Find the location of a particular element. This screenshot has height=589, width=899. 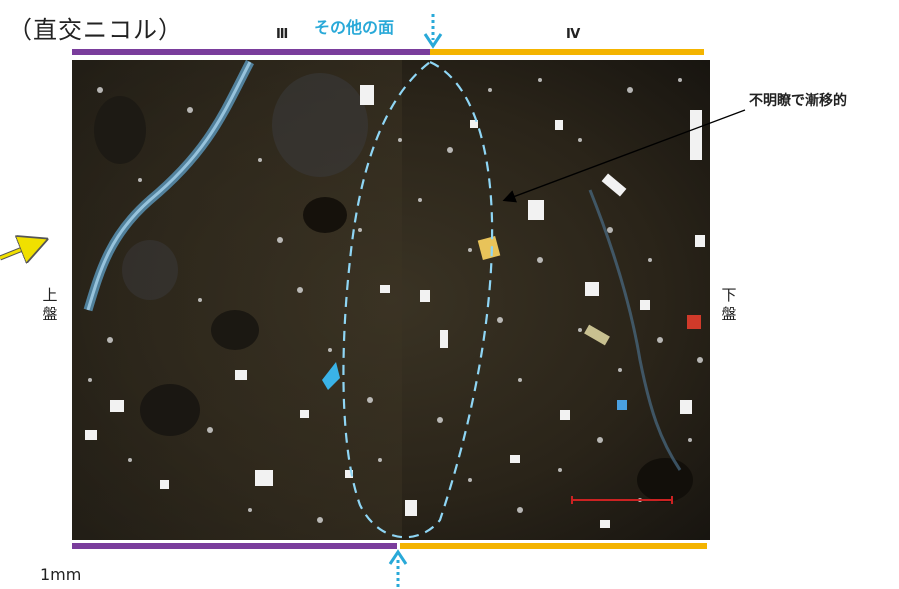

upper-wall-label: 上盤 is located at coordinates (50, 304).